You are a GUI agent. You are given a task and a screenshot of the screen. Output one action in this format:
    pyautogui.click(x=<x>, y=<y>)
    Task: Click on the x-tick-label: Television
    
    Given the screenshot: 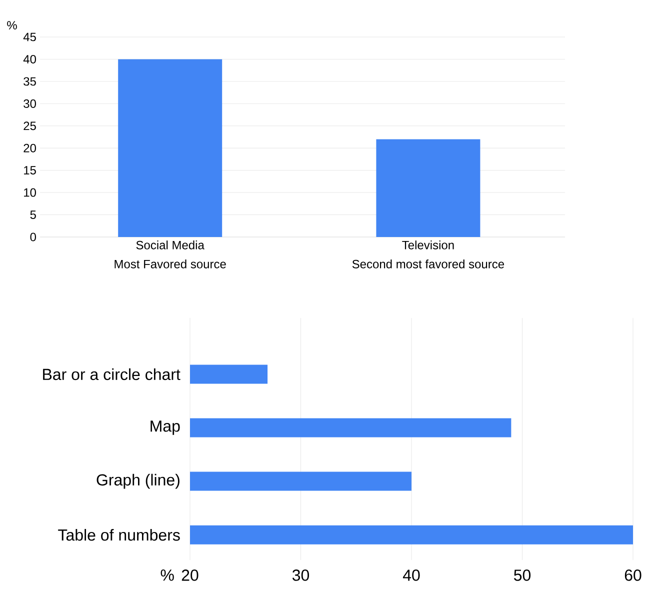 What is the action you would take?
    pyautogui.click(x=428, y=245)
    